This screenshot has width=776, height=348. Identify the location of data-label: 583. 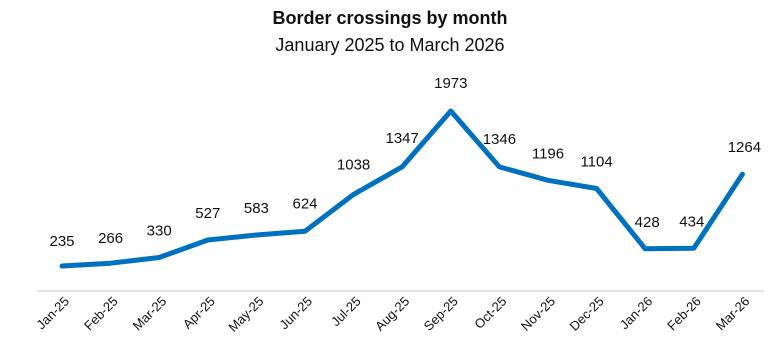
(256, 208).